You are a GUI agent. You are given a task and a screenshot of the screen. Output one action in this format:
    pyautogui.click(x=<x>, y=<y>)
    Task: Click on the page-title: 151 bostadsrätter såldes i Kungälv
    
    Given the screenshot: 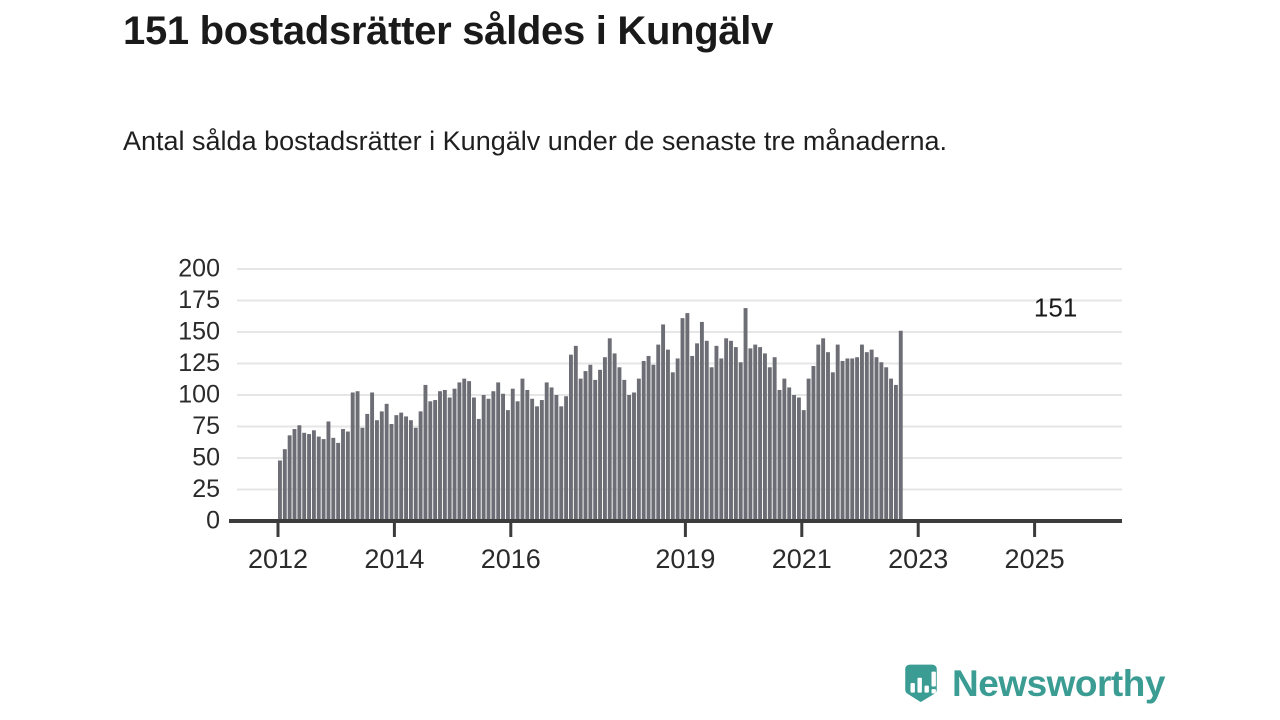 What is the action you would take?
    pyautogui.click(x=448, y=31)
    